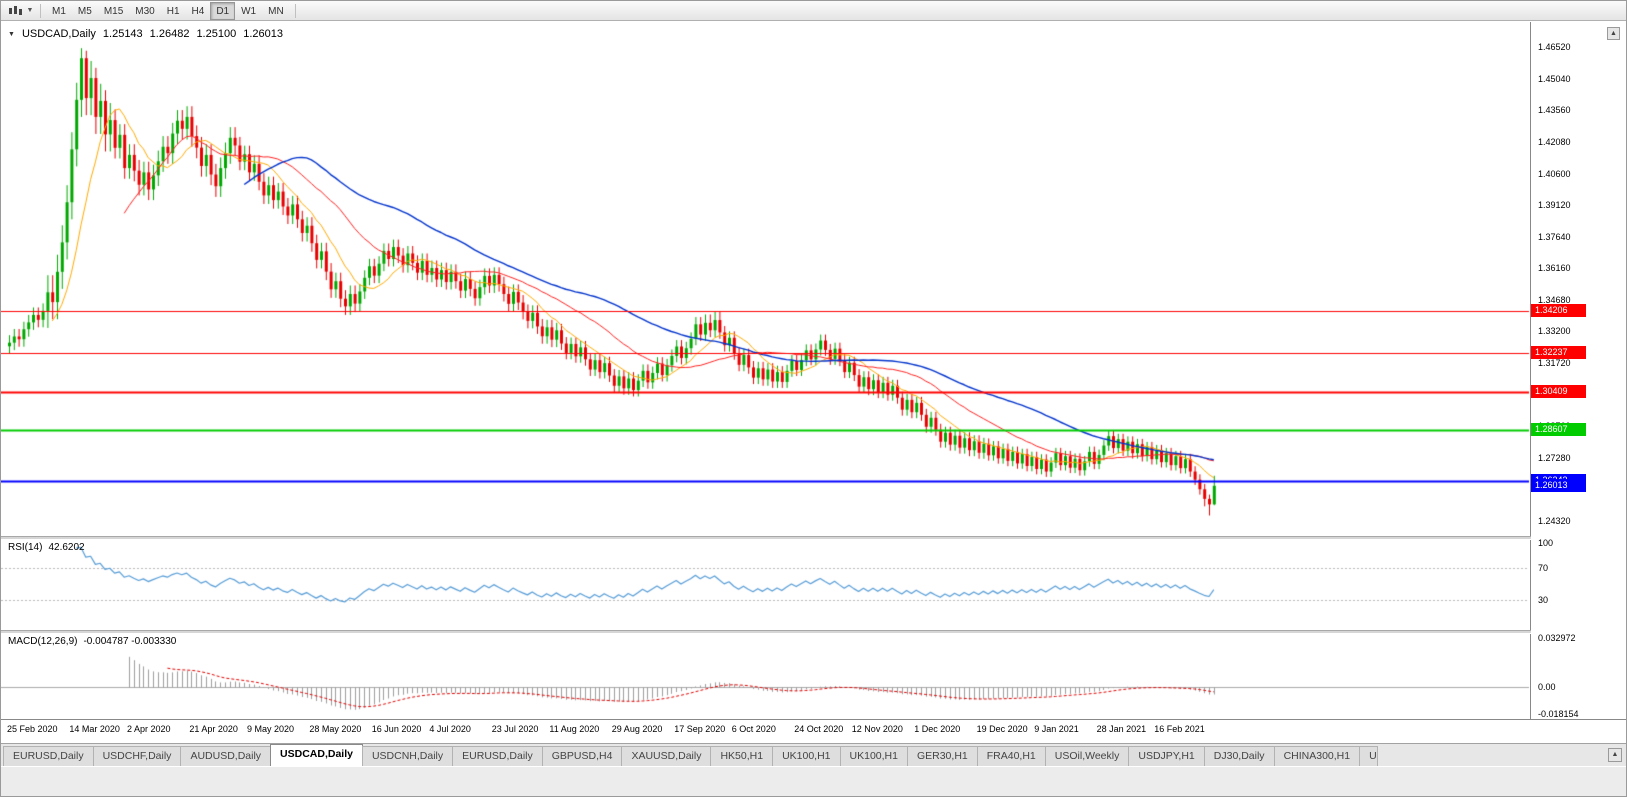 This screenshot has width=1627, height=797. I want to click on macd-indicator-label: MACD(12,26,9) -0.004787 -0.003330, so click(92, 641).